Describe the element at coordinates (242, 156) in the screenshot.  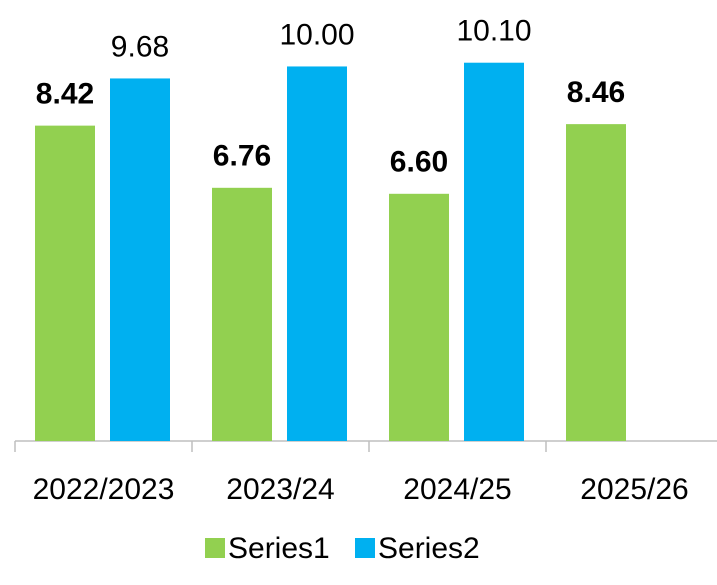
I see `value-label: 6.76` at that location.